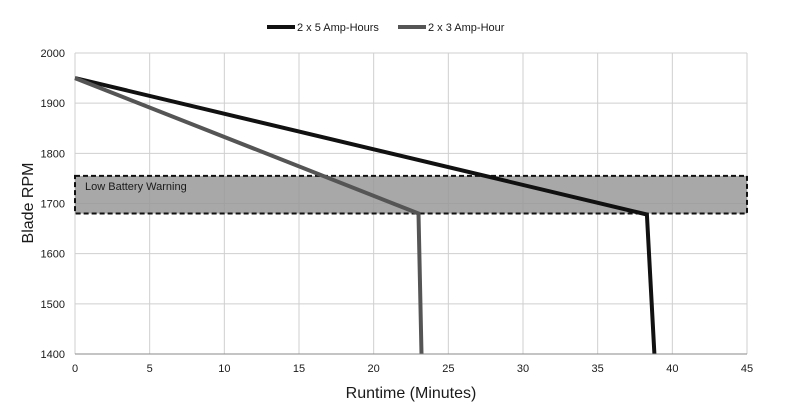 Image resolution: width=804 pixels, height=406 pixels. Describe the element at coordinates (224, 369) in the screenshot. I see `x-tick-label: 10` at that location.